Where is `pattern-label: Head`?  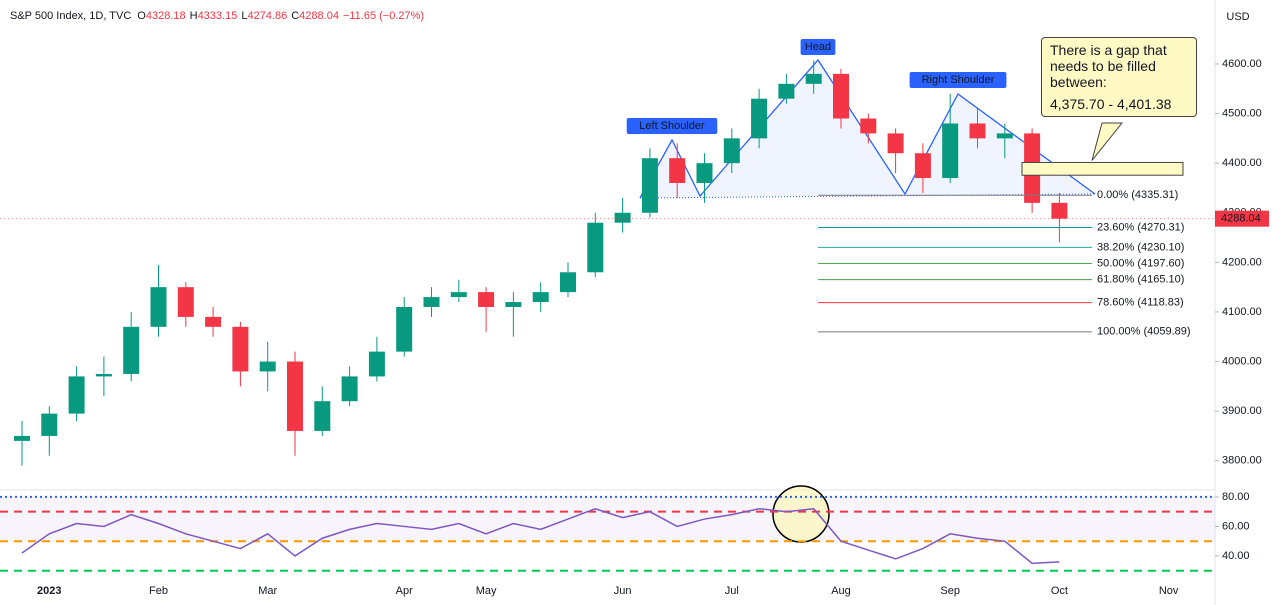
pattern-label: Head is located at coordinates (818, 47).